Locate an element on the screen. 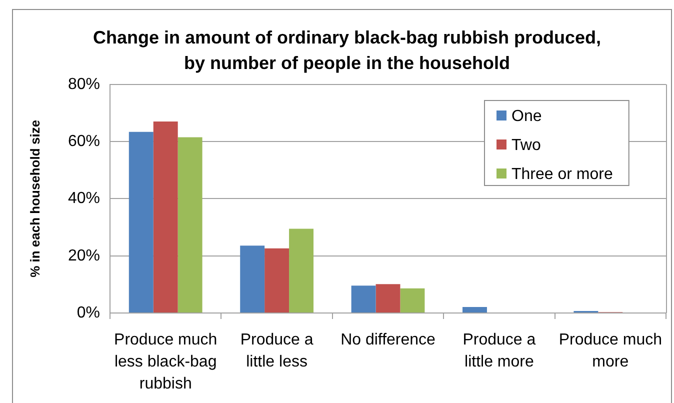 This screenshot has width=674, height=403. y-axis-title: % in each household size is located at coordinates (34, 199).